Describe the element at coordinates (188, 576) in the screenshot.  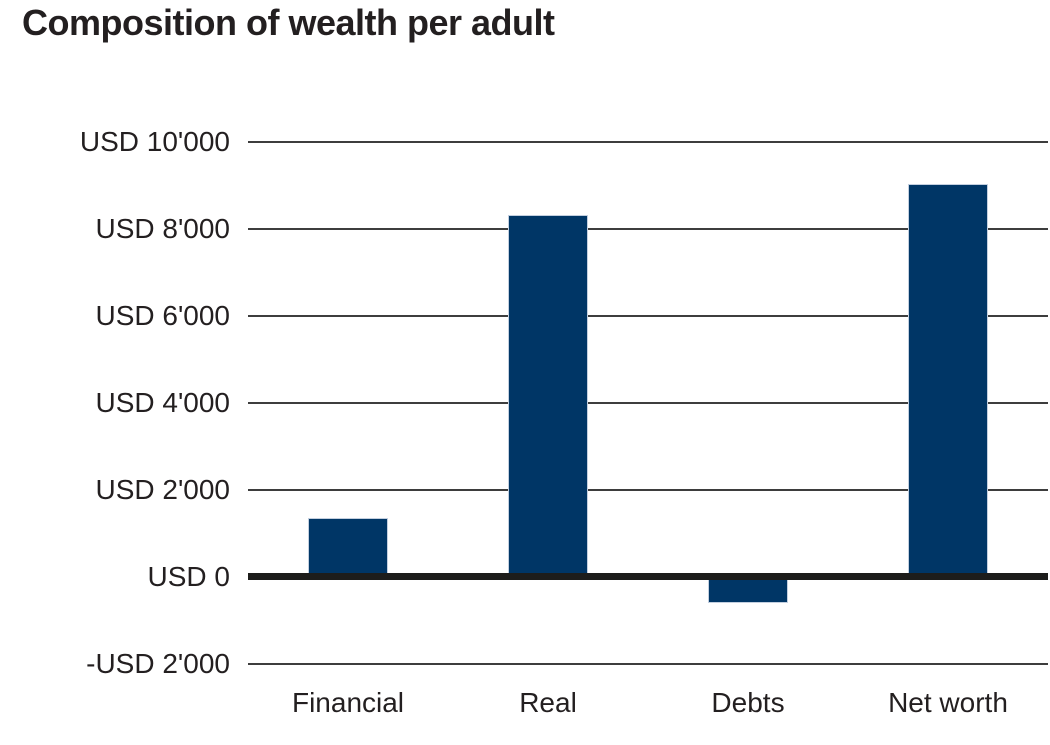
I see `y-tick-label: USD 0` at that location.